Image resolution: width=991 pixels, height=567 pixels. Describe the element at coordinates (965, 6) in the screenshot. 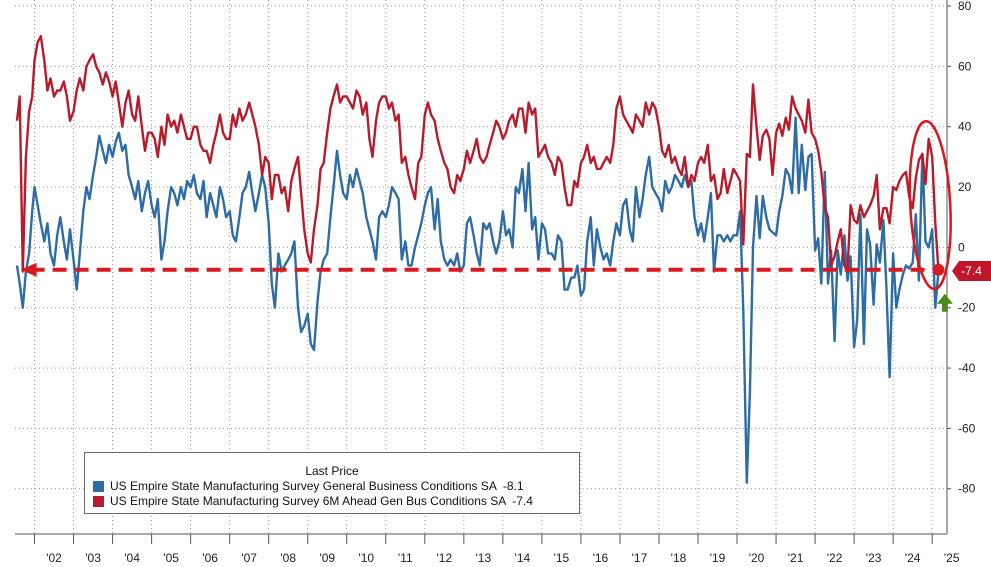

I see `y-tick-label: 80` at that location.